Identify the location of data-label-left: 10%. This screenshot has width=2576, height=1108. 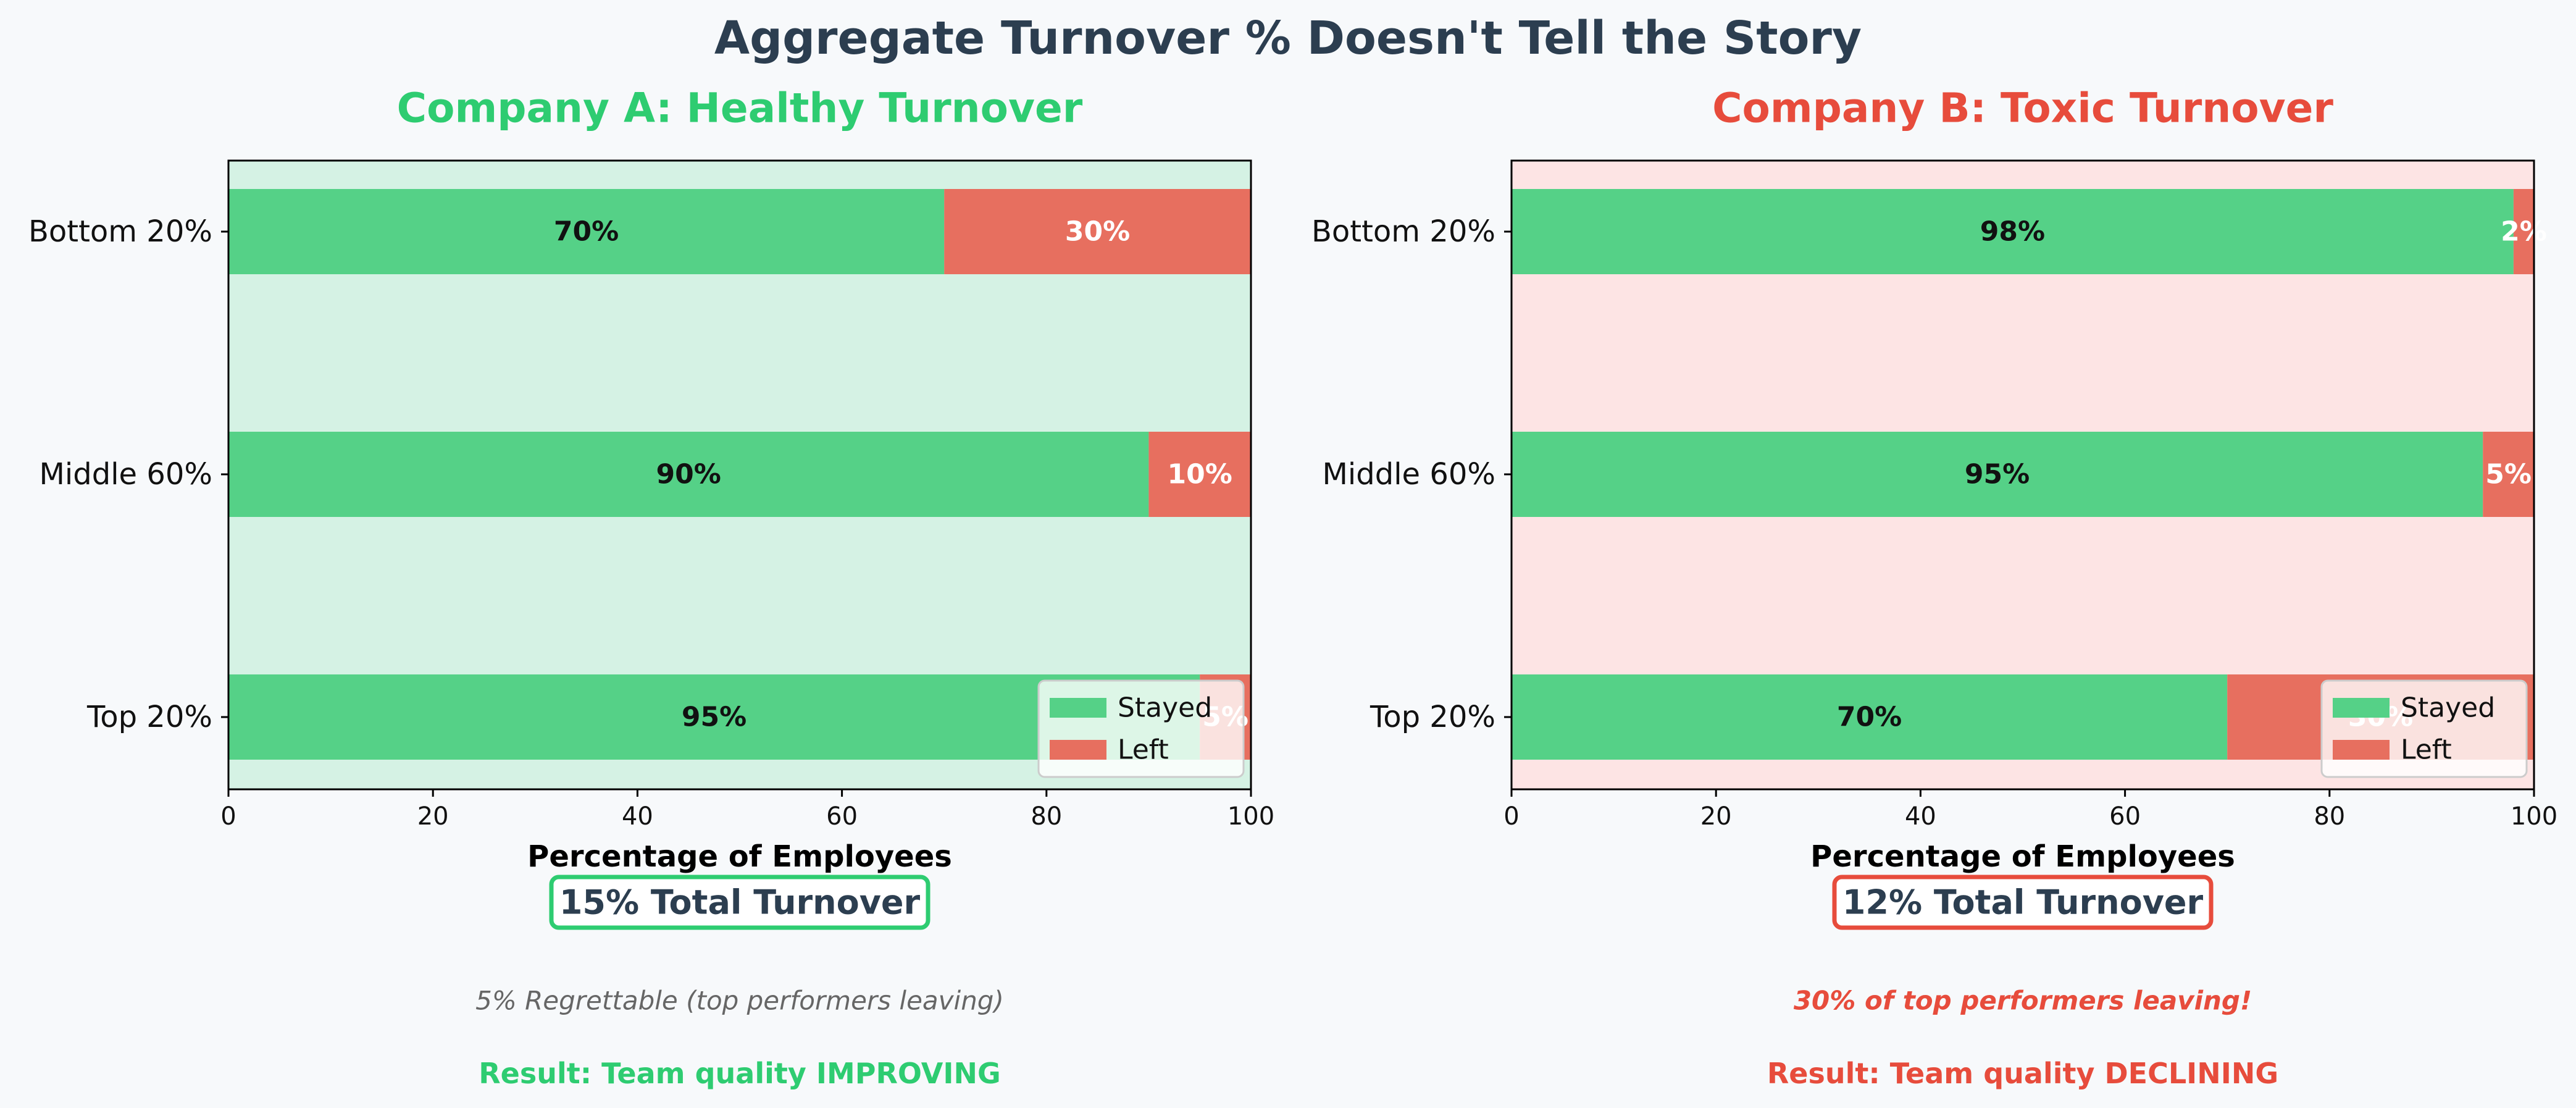
(1200, 474).